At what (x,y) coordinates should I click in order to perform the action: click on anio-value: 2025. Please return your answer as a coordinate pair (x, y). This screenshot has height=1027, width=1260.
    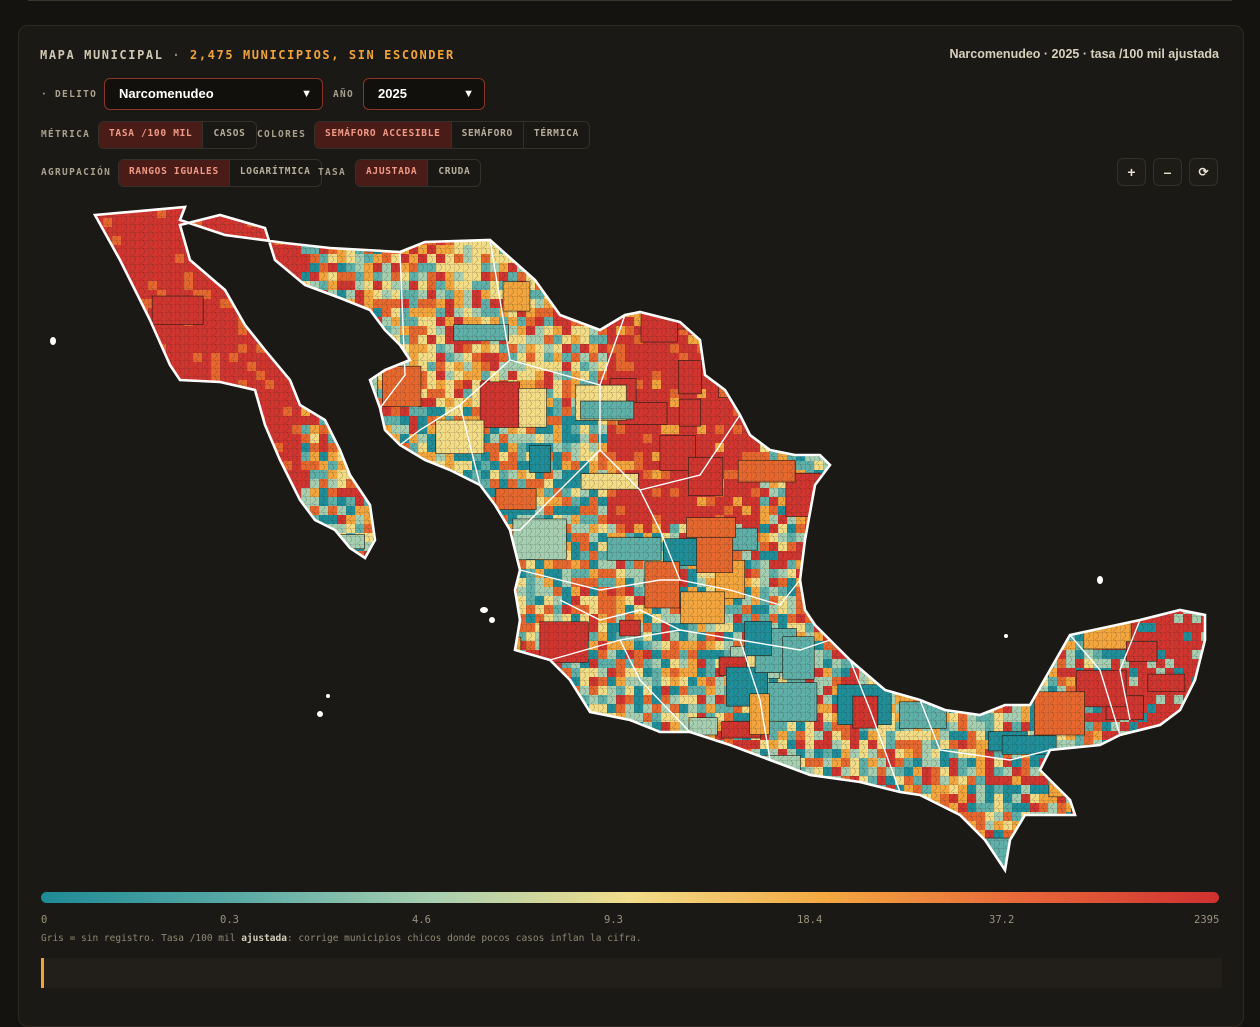
    Looking at the image, I should click on (392, 93).